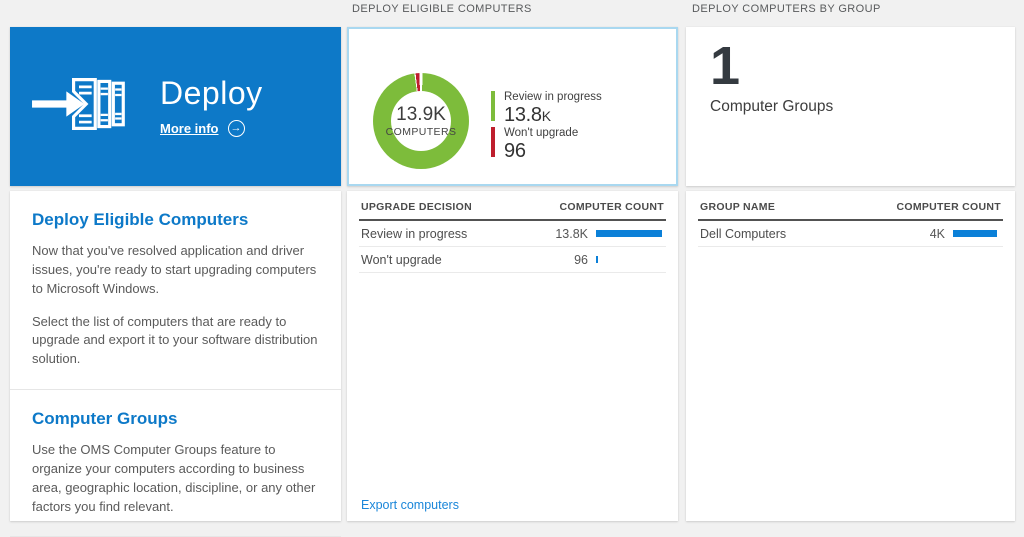 The width and height of the screenshot is (1024, 537). I want to click on legend-label: Review in progress, so click(553, 97).